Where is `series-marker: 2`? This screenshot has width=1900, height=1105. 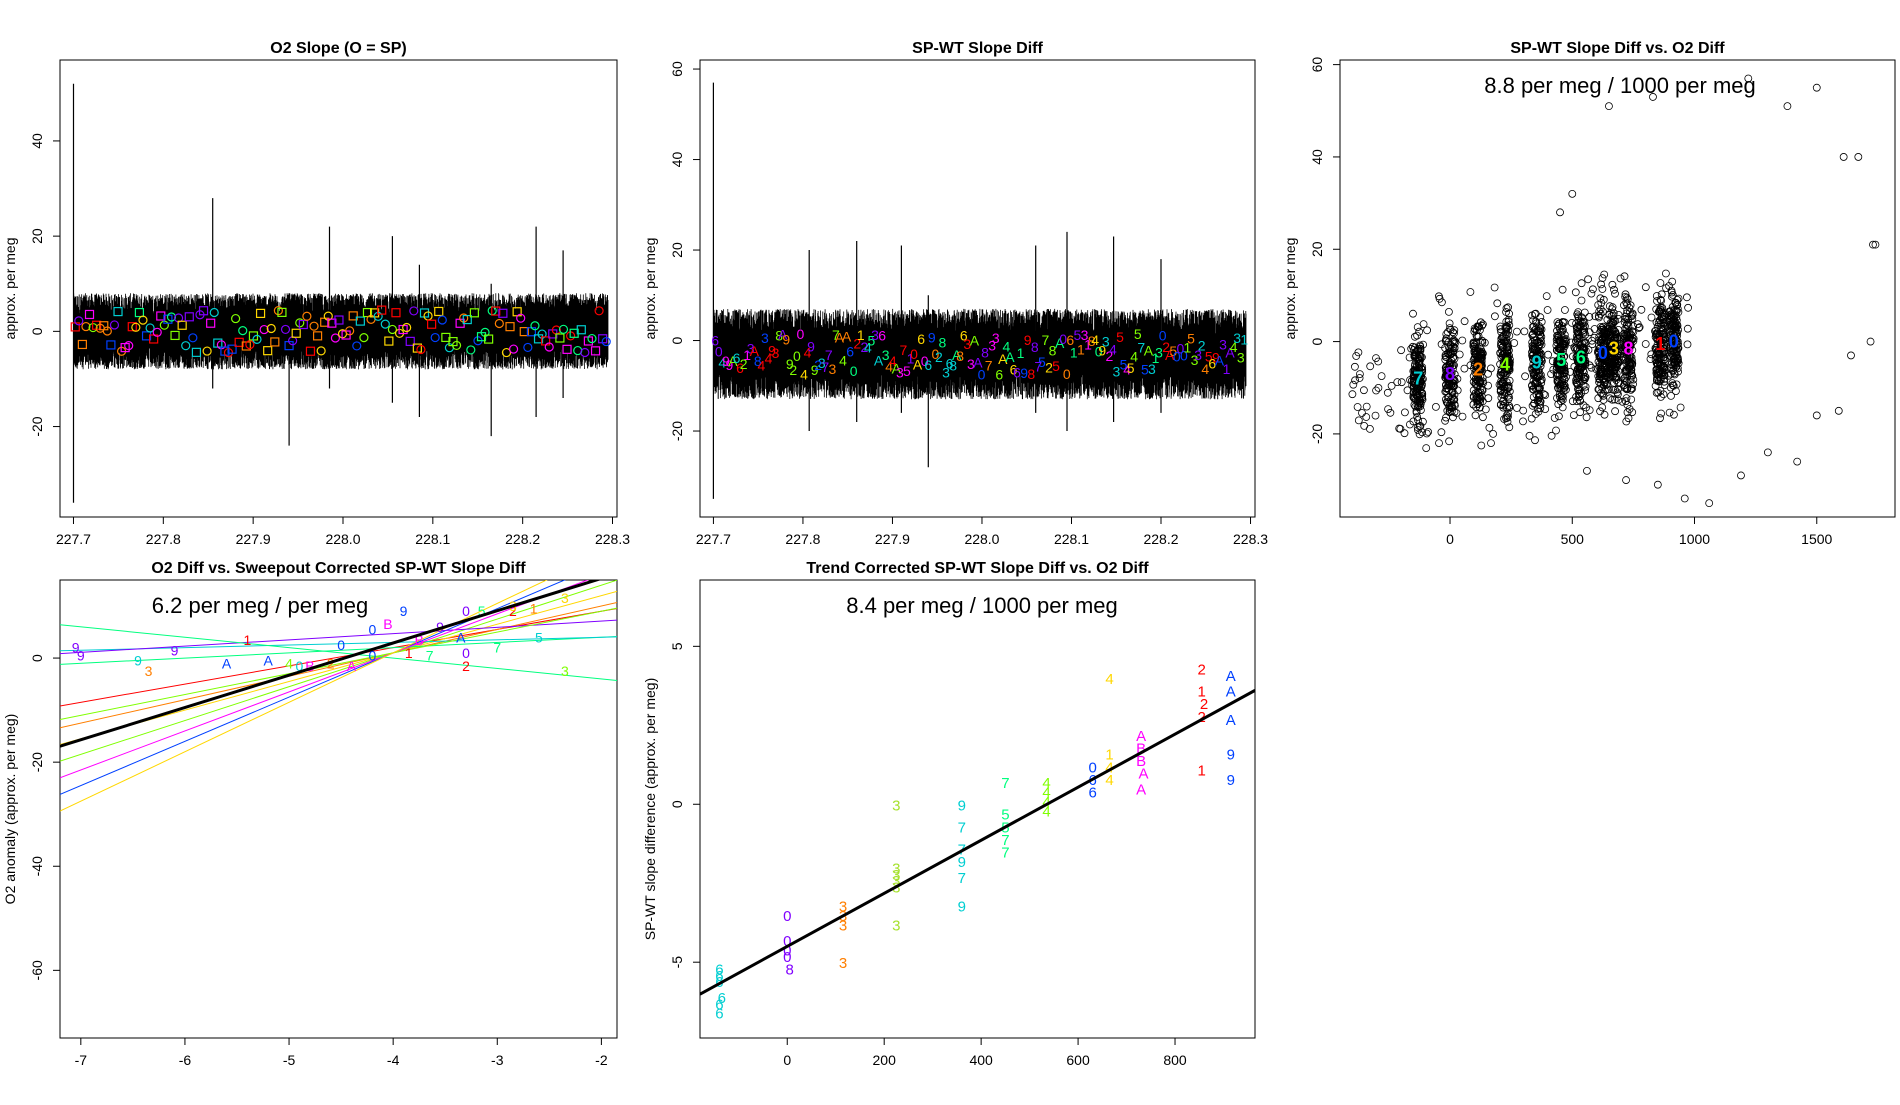 series-marker: 2 is located at coordinates (939, 357).